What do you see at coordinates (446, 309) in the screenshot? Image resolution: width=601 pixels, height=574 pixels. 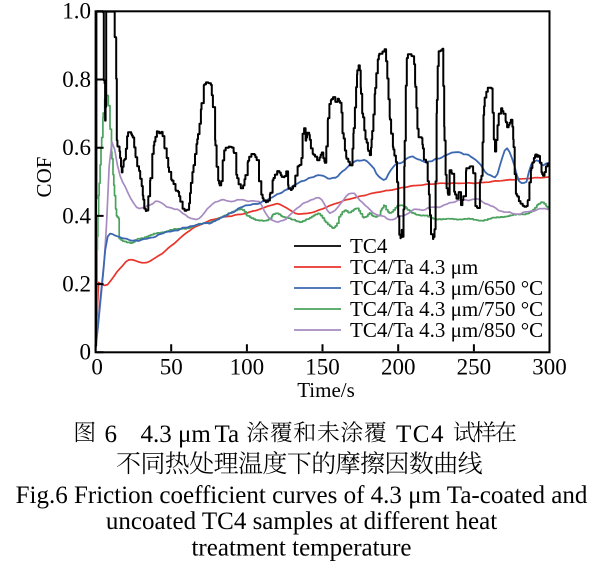 I see `svg-text: TC4/Ta 4.3 μm/750 °C` at bounding box center [446, 309].